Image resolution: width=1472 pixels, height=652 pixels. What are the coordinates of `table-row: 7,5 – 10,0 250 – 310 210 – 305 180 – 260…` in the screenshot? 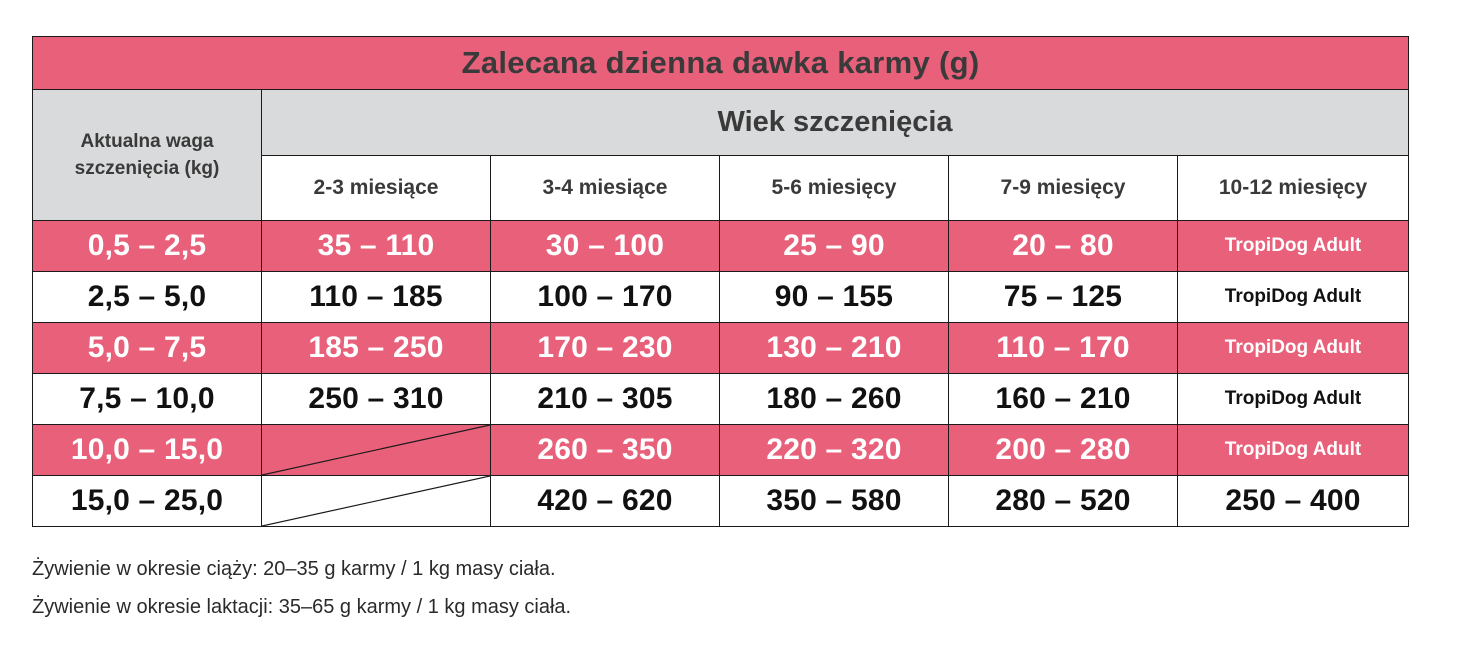 It's located at (721, 399).